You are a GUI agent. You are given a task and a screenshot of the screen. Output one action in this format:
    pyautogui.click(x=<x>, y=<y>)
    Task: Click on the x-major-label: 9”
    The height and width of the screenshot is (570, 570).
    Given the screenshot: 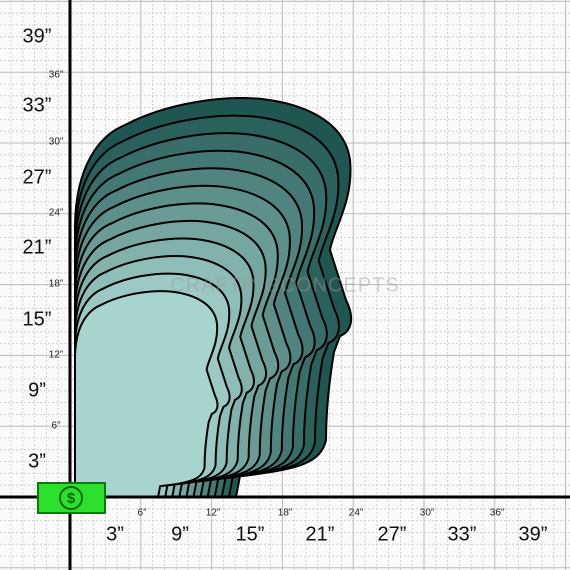 What is the action you would take?
    pyautogui.click(x=180, y=534)
    